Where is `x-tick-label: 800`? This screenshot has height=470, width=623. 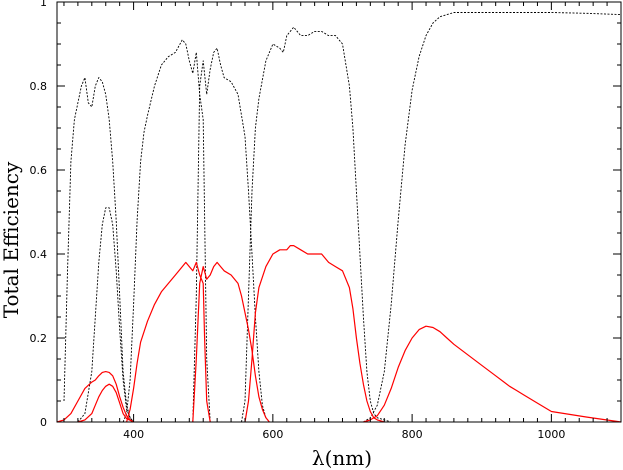 x-tick-label: 800 is located at coordinates (412, 434).